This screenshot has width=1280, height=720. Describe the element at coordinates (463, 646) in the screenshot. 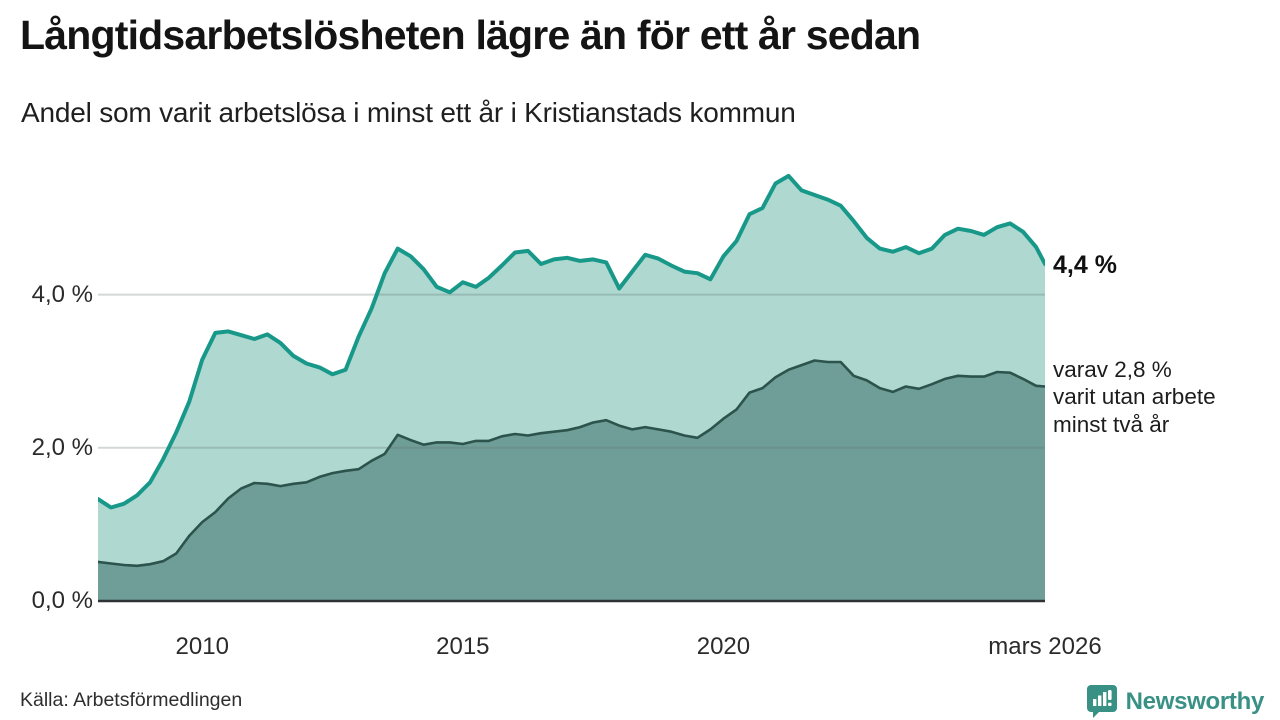

I see `x-tick-2015: 2015` at that location.